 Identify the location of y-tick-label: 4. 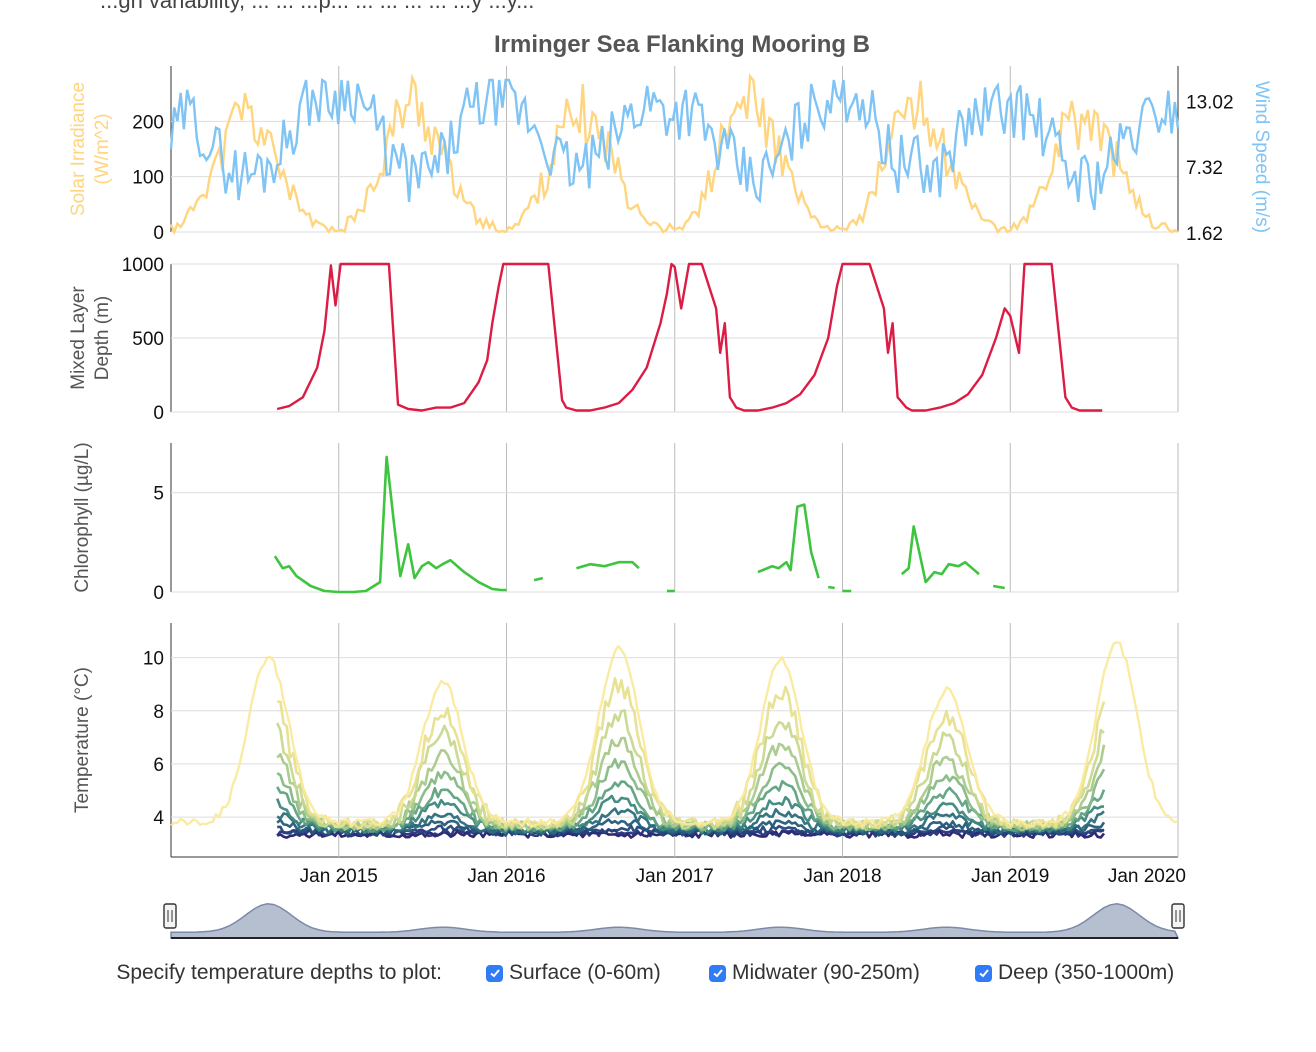
(158, 818).